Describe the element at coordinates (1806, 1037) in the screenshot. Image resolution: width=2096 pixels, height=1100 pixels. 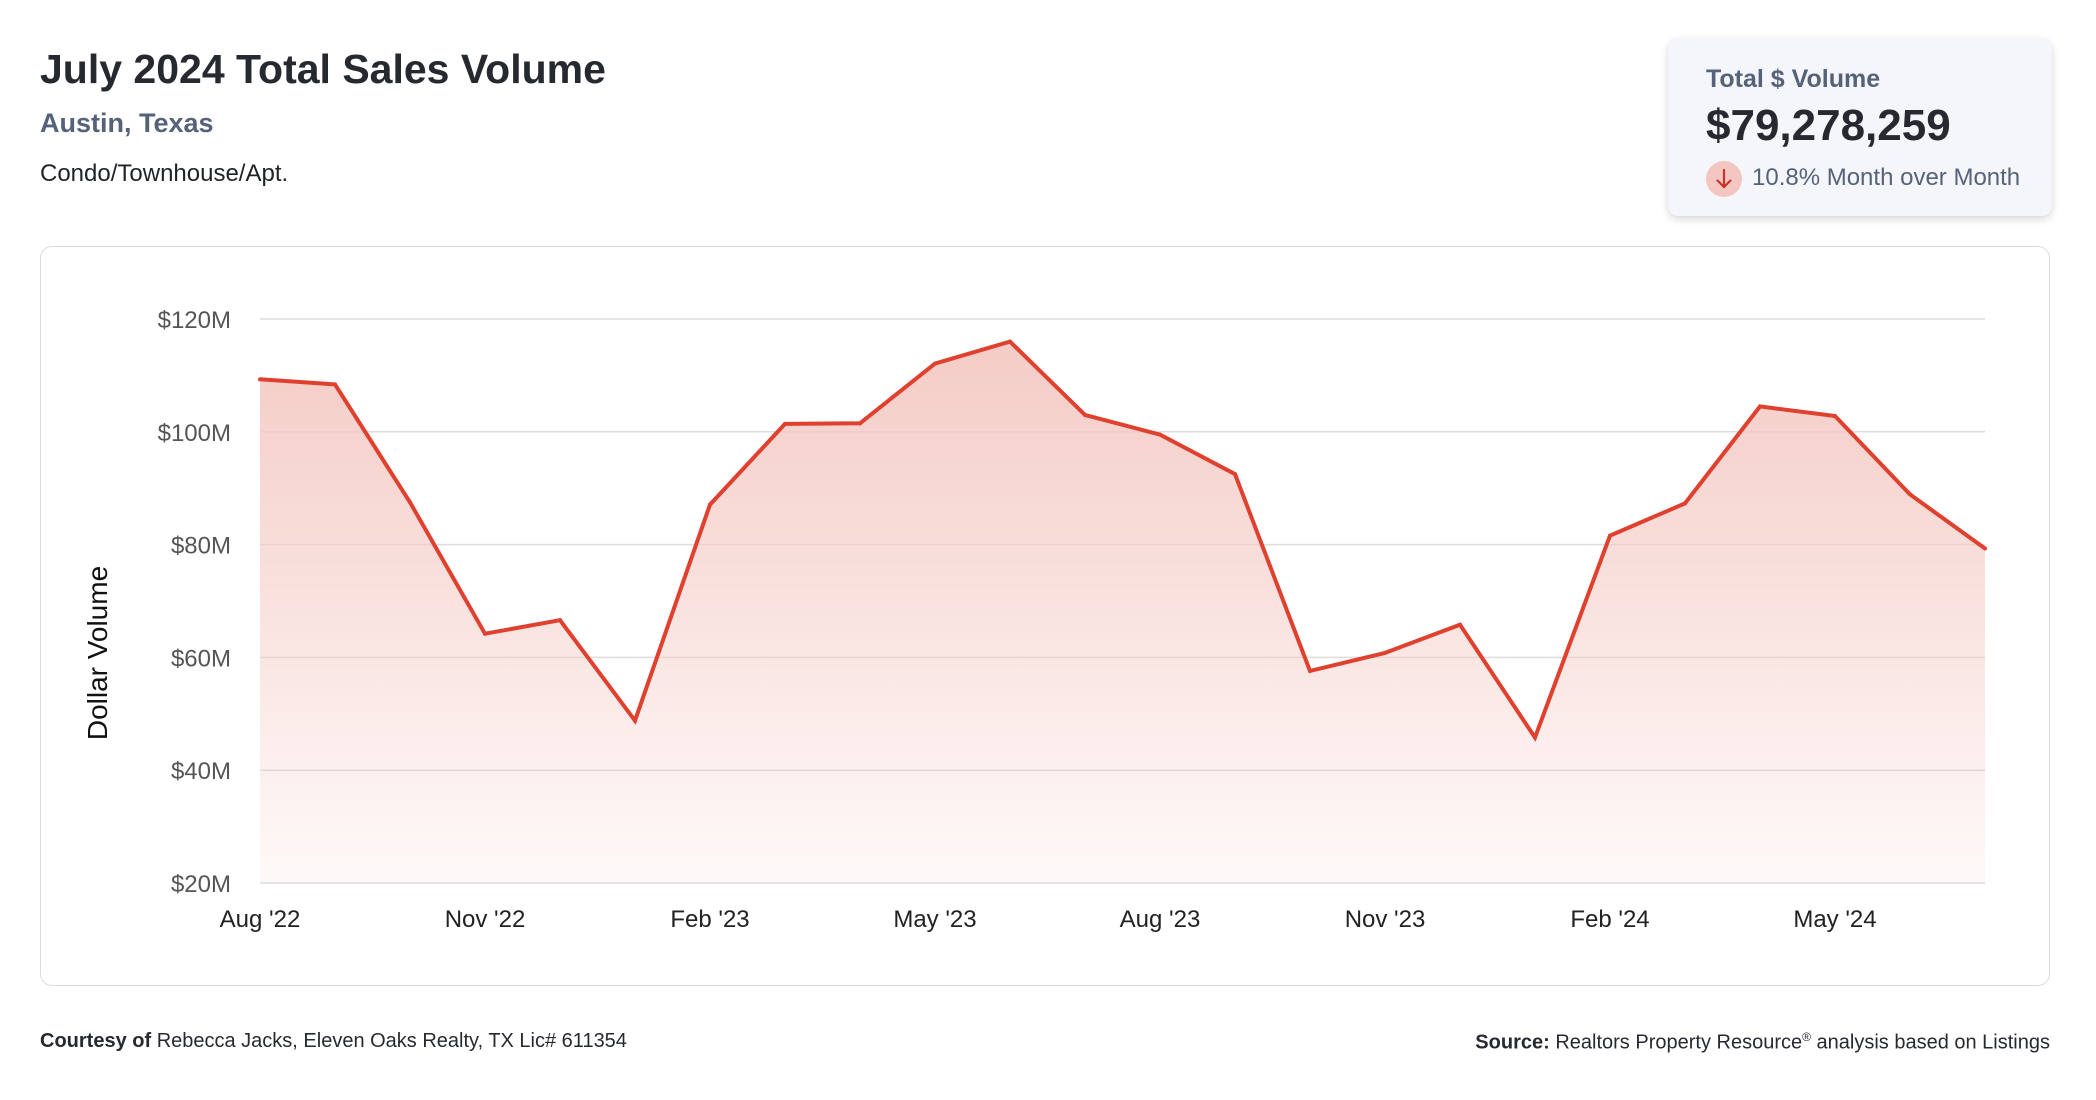
I see `registered-mark: ®` at that location.